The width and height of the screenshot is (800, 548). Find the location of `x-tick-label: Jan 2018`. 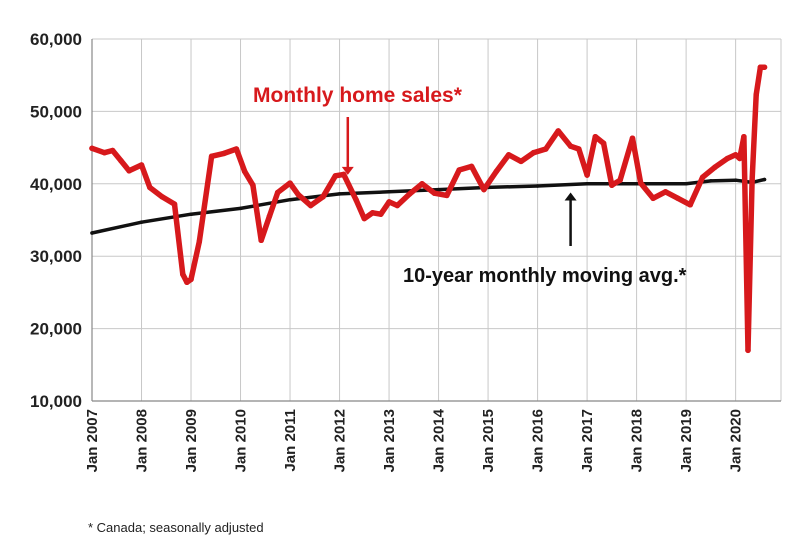

x-tick-label: Jan 2018 is located at coordinates (637, 440).